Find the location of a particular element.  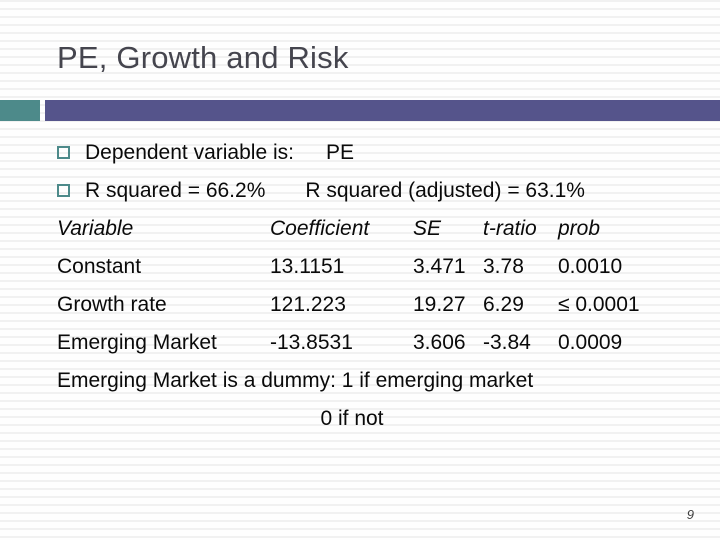

col-header-variable: Variable is located at coordinates (95, 228).